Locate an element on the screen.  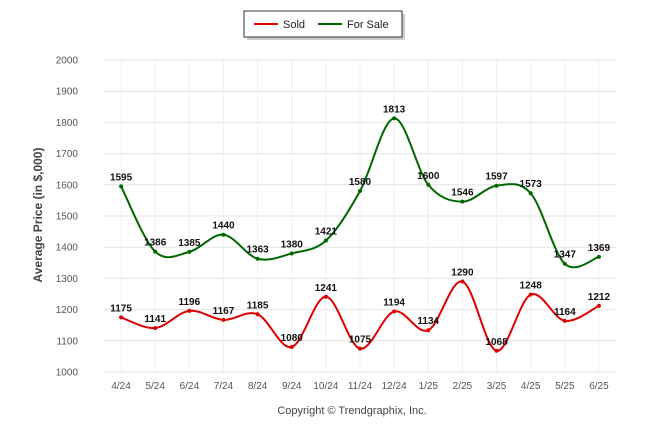
data-label-for-sale: 1380 is located at coordinates (292, 244).